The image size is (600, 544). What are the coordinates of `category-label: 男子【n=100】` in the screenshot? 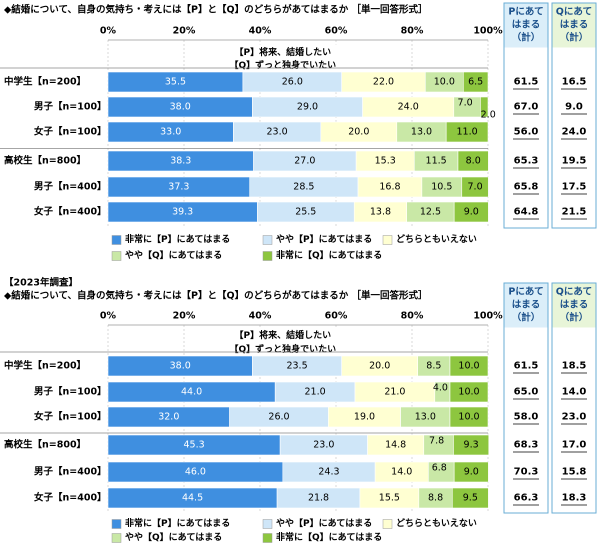 It's located at (70, 392).